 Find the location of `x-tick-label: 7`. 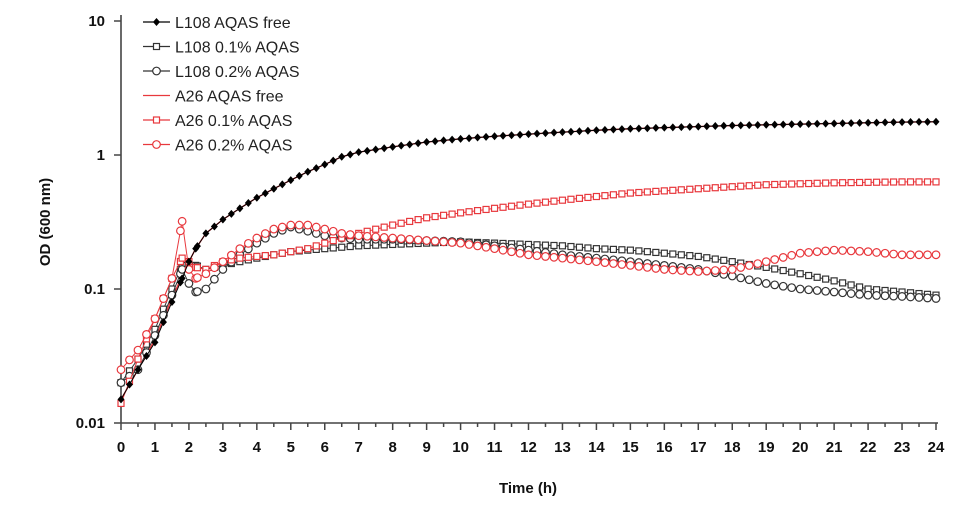

x-tick-label: 7 is located at coordinates (359, 447).